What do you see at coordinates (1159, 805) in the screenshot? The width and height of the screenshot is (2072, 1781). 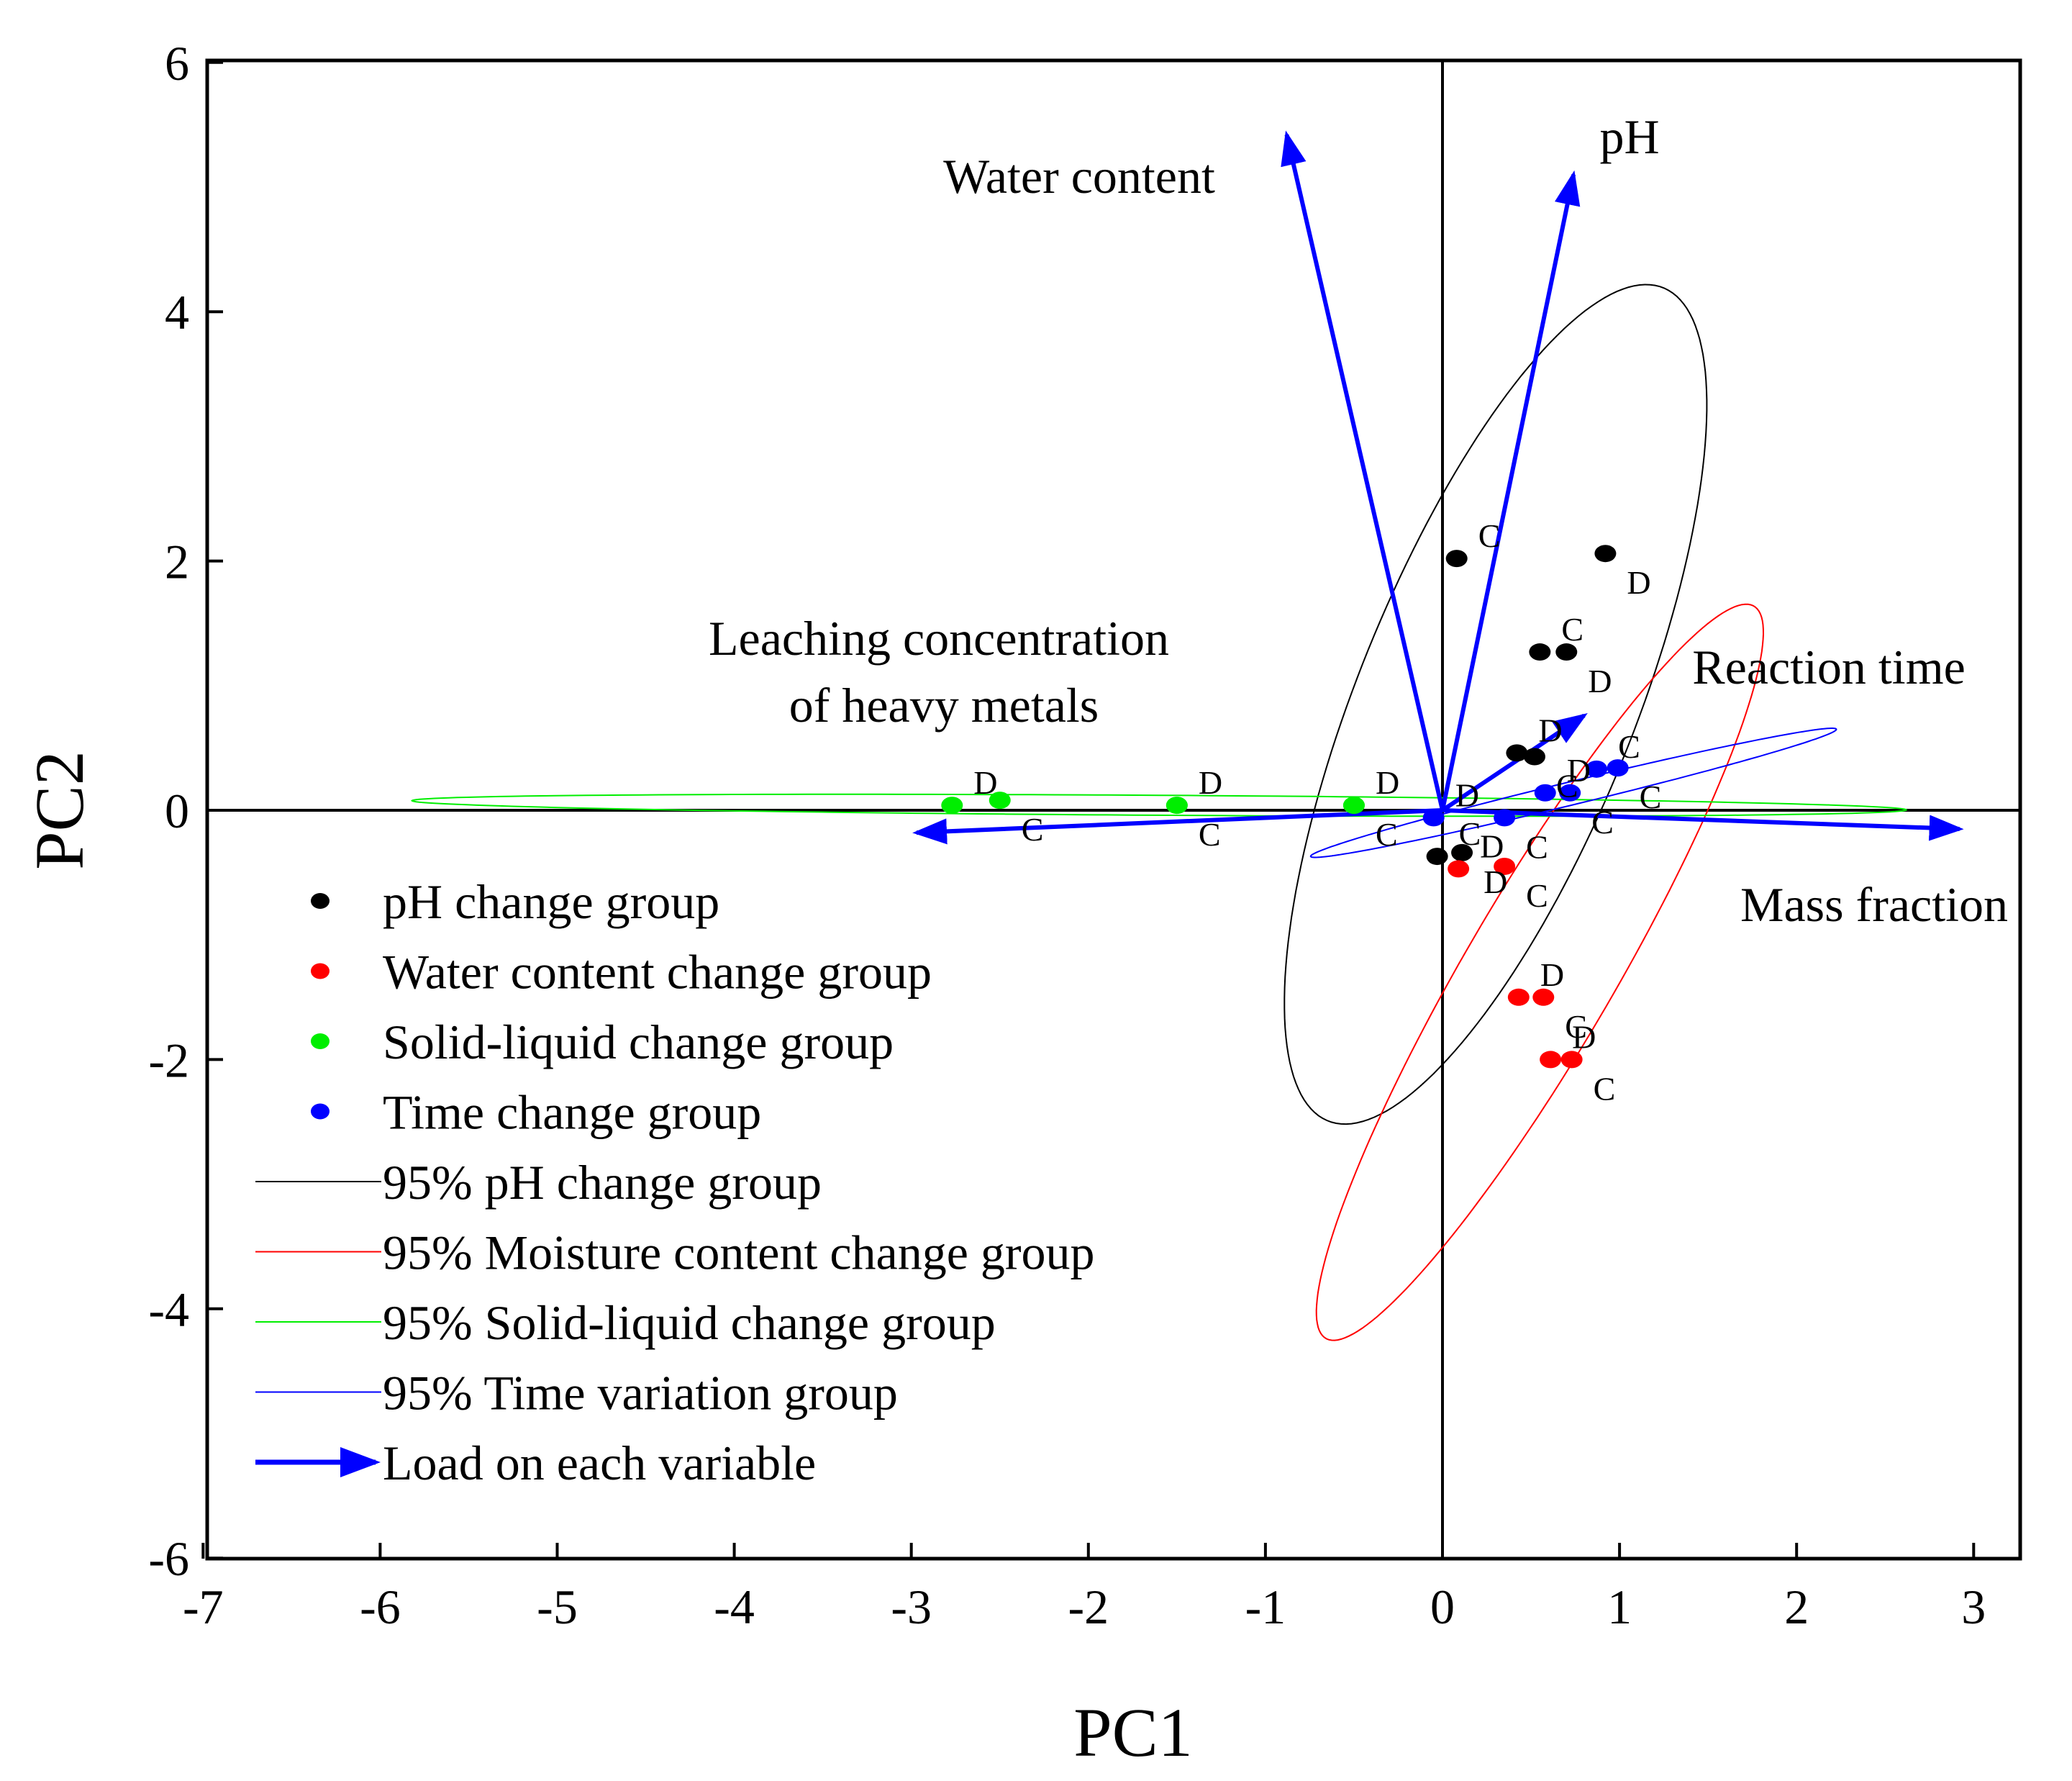 I see `ellipse-95-solid-liquid-change-group` at bounding box center [1159, 805].